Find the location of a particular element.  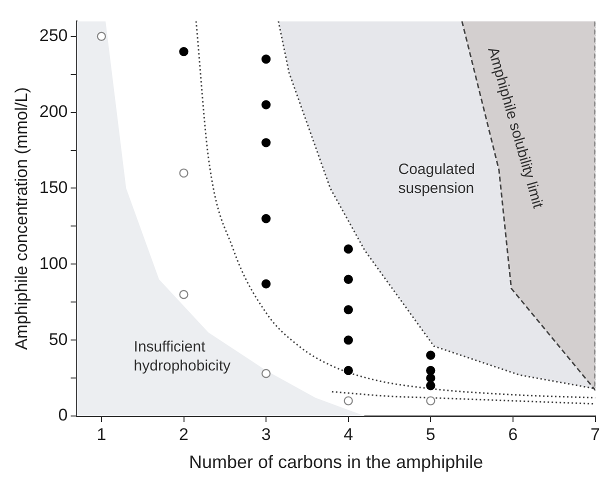

y-tick-label: 100 is located at coordinates (53, 263).